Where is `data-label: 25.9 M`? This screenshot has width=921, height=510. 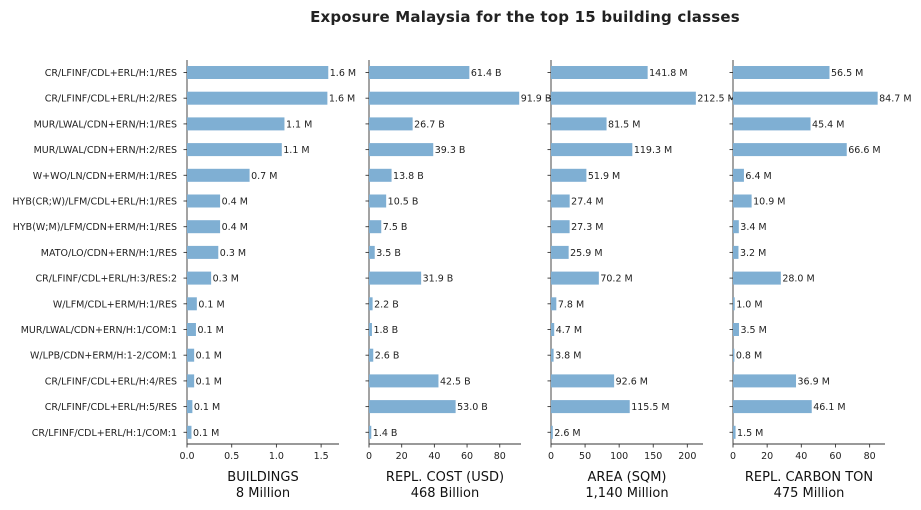
data-label: 25.9 M is located at coordinates (586, 253).